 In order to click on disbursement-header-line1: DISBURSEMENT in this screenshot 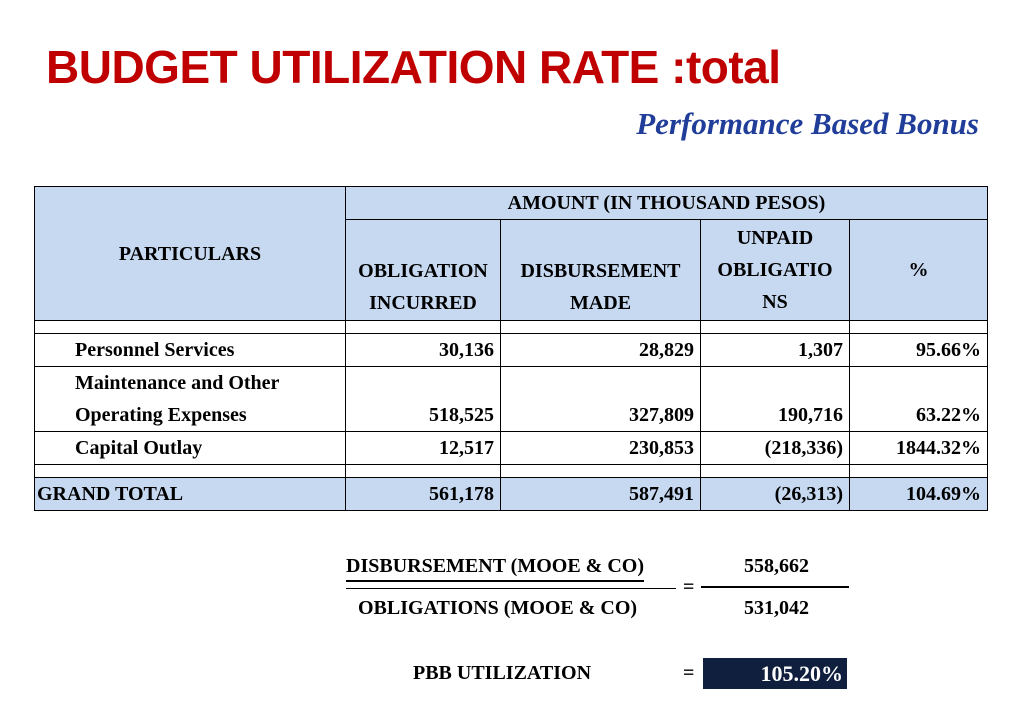, I will do `click(600, 271)`.